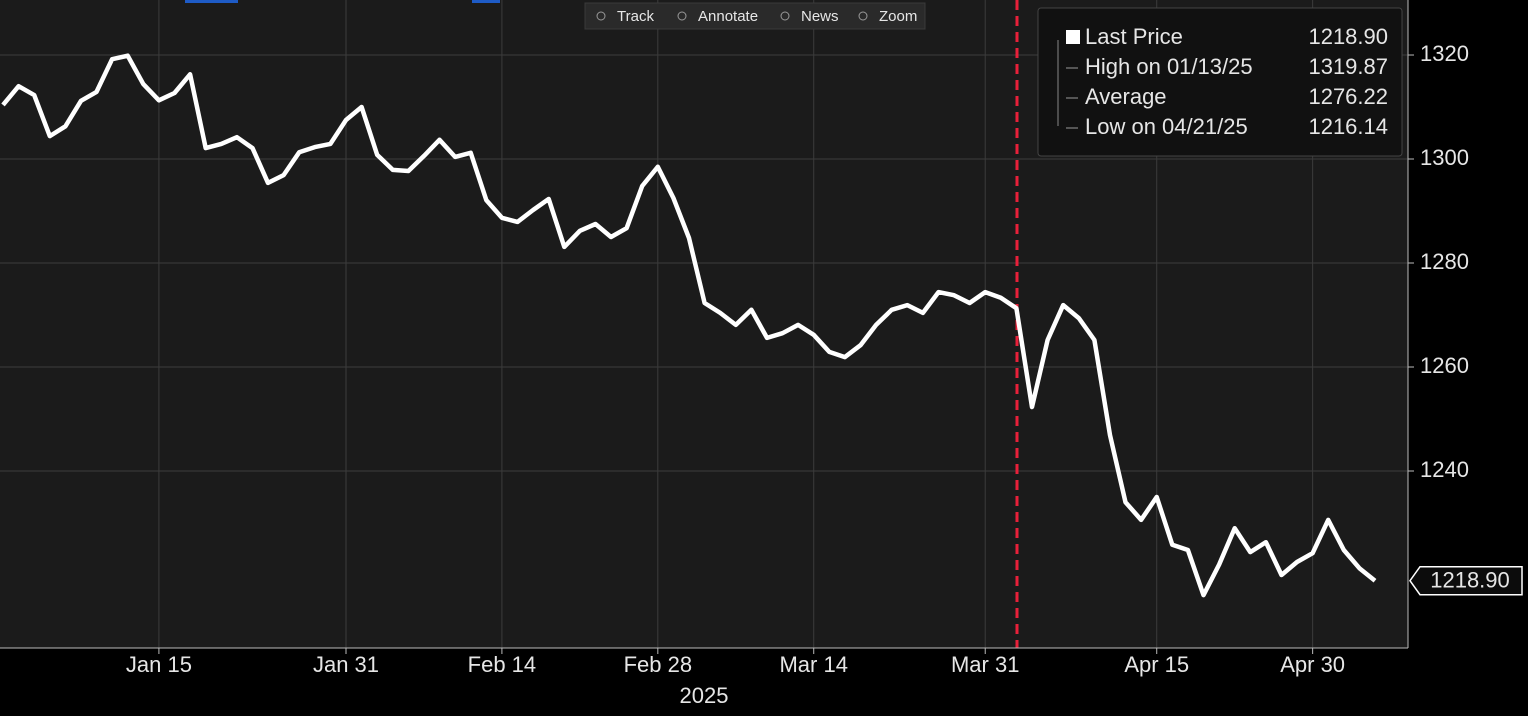  I want to click on legend-swatch, so click(1073, 37).